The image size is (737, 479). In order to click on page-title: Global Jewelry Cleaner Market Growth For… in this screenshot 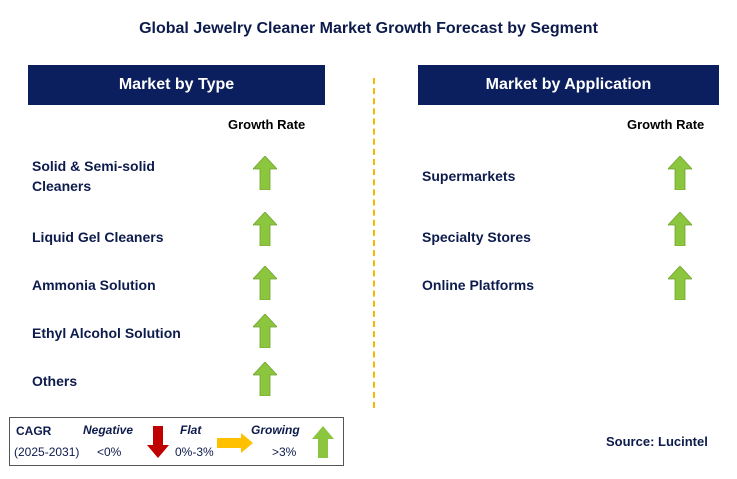, I will do `click(368, 28)`.